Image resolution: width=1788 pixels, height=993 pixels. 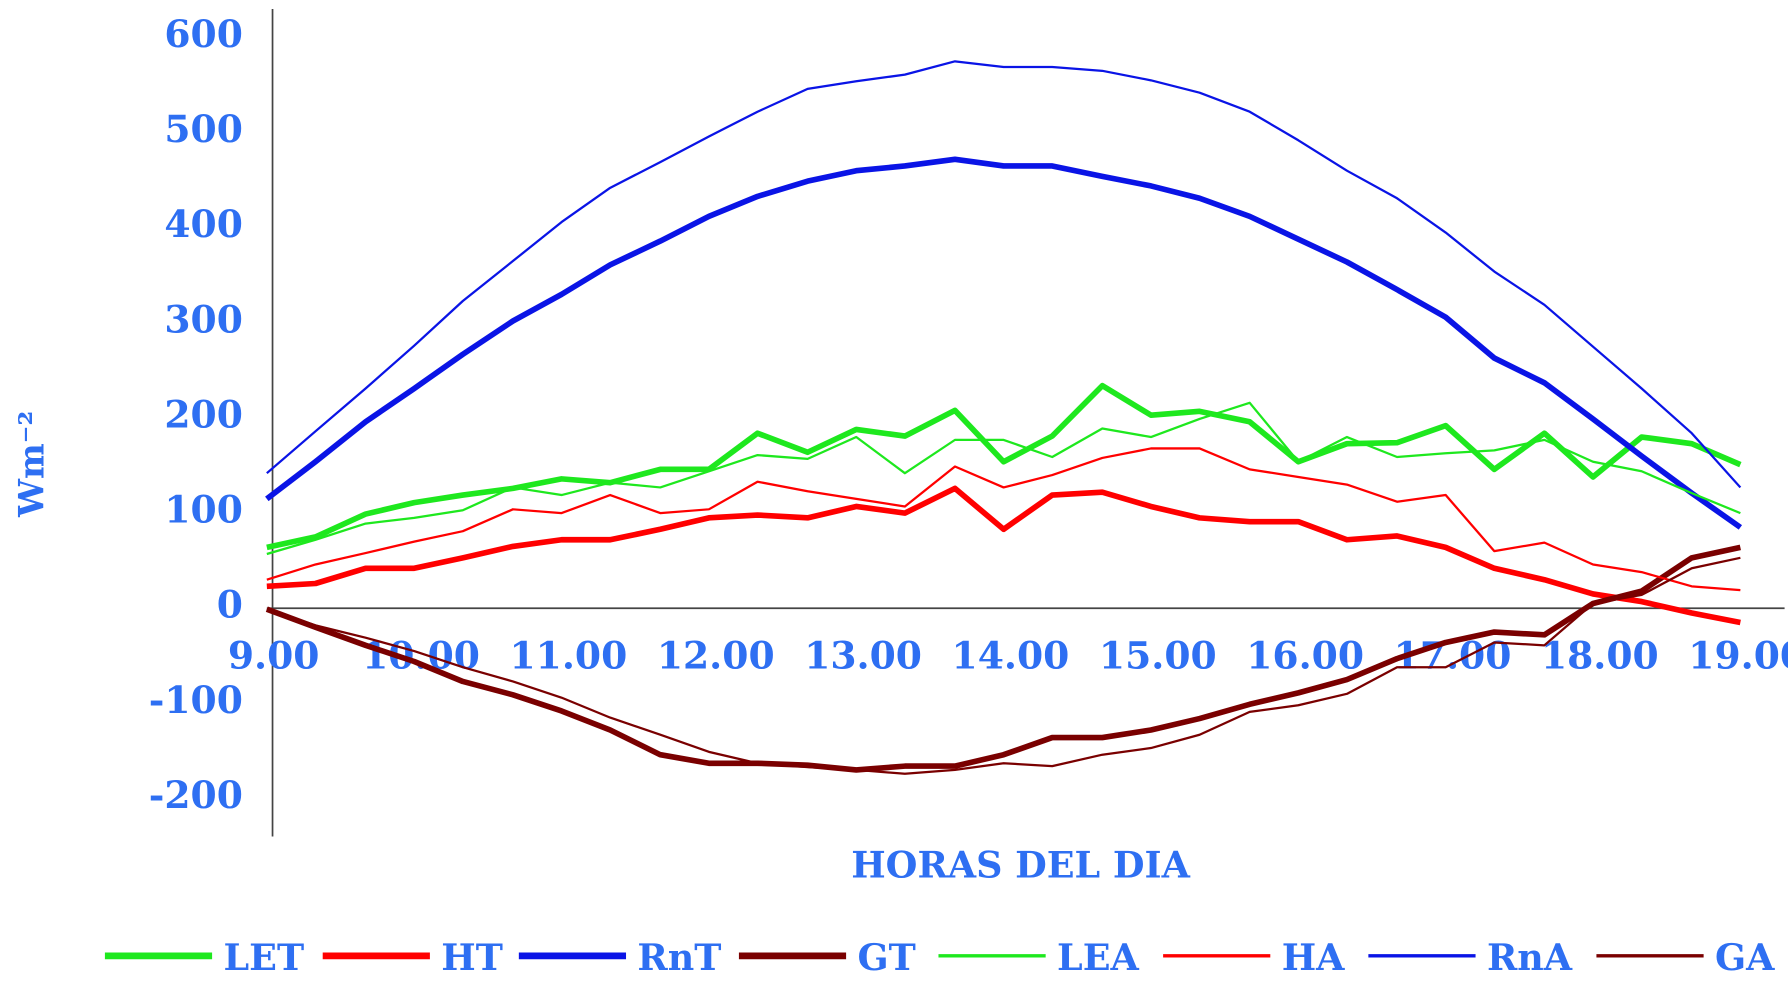 What do you see at coordinates (274, 656) in the screenshot?
I see `x-tick-label: 9.00` at bounding box center [274, 656].